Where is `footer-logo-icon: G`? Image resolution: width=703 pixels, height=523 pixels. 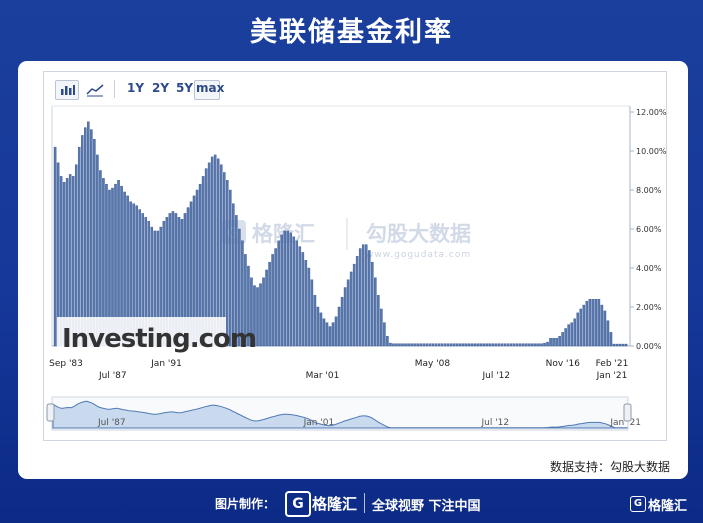
footer-logo-icon: G is located at coordinates (298, 504).